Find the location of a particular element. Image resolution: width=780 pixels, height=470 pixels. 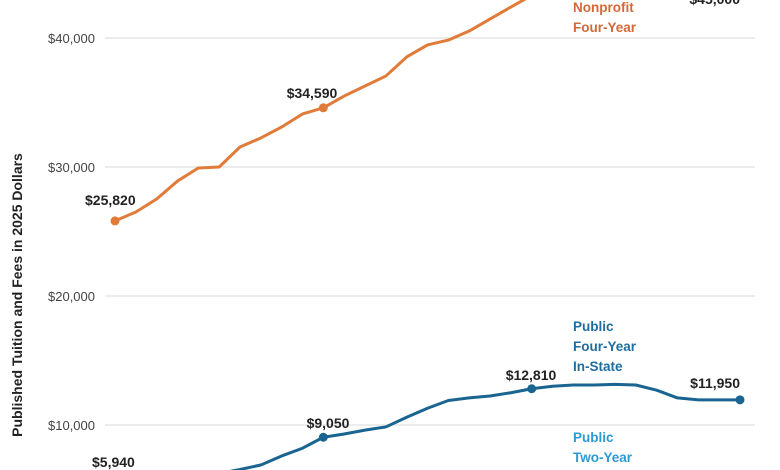

data-label: $45,000 is located at coordinates (714, 3).